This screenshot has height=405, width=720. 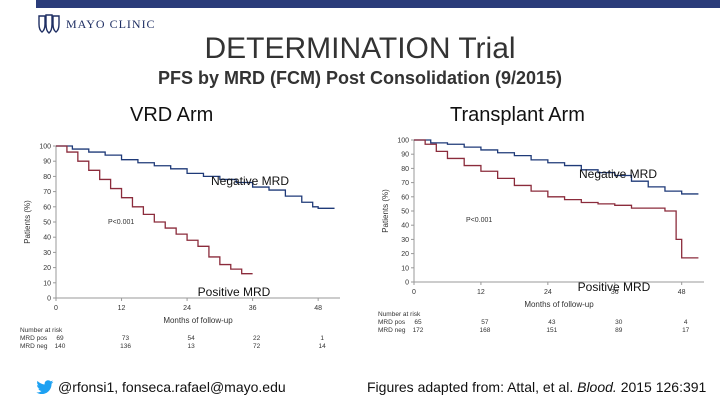 I want to click on footer-contact: @rfonsi1, fonseca.rafael@mayo.edu, so click(x=161, y=387).